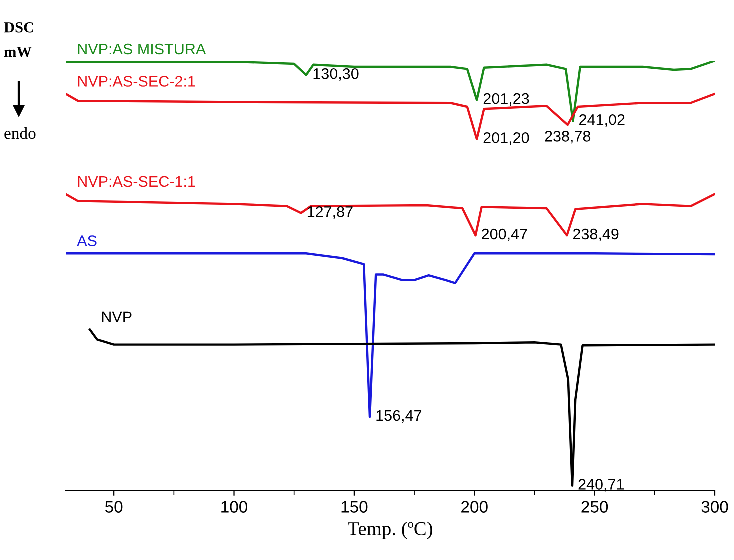 The height and width of the screenshot is (560, 734). I want to click on series-label: NVP:AS MISTURA, so click(142, 49).